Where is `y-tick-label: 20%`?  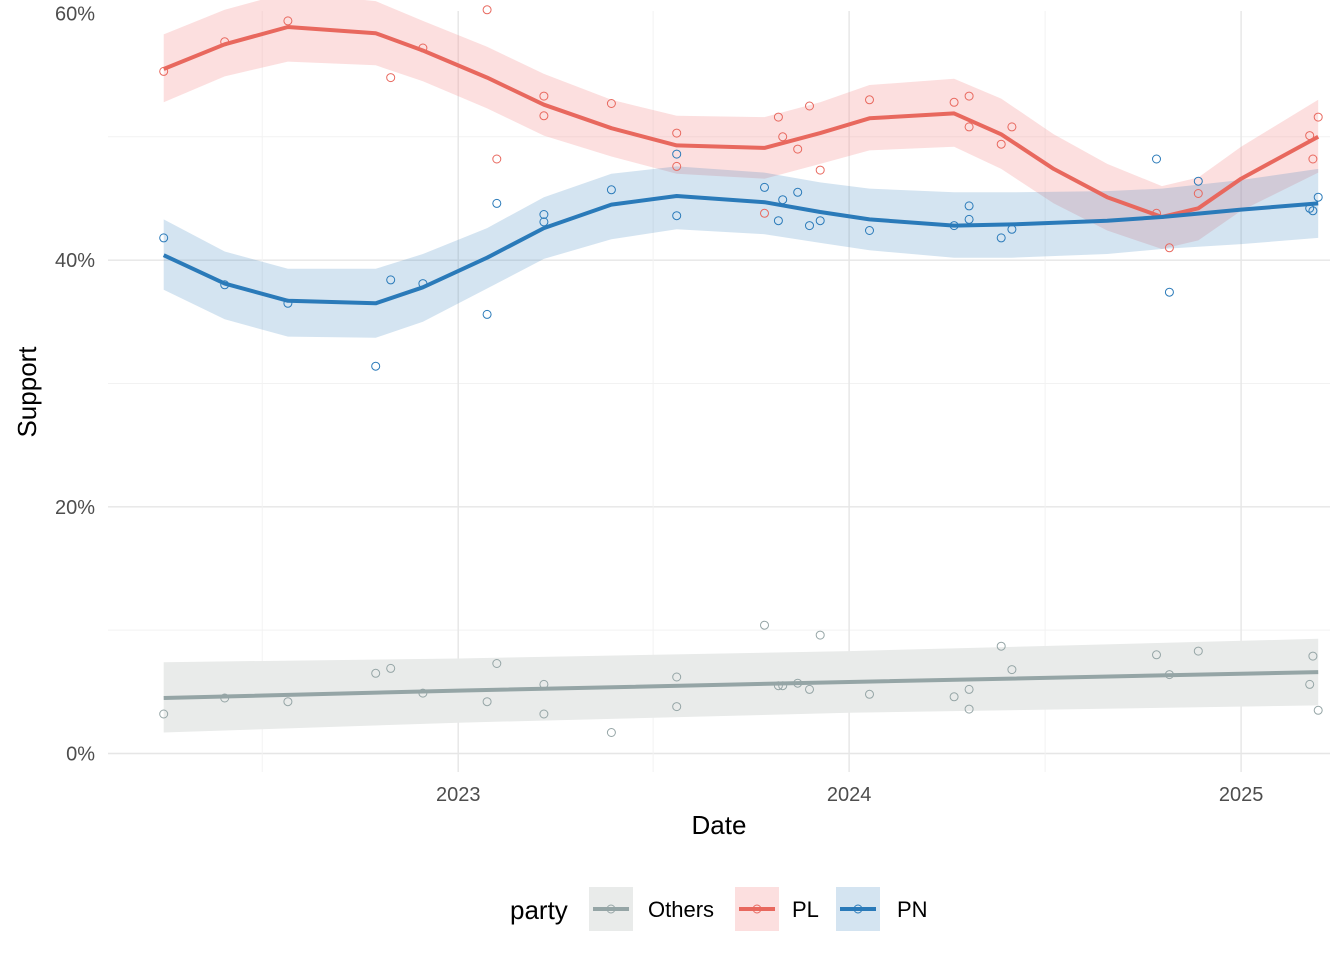 y-tick-label: 20% is located at coordinates (75, 508).